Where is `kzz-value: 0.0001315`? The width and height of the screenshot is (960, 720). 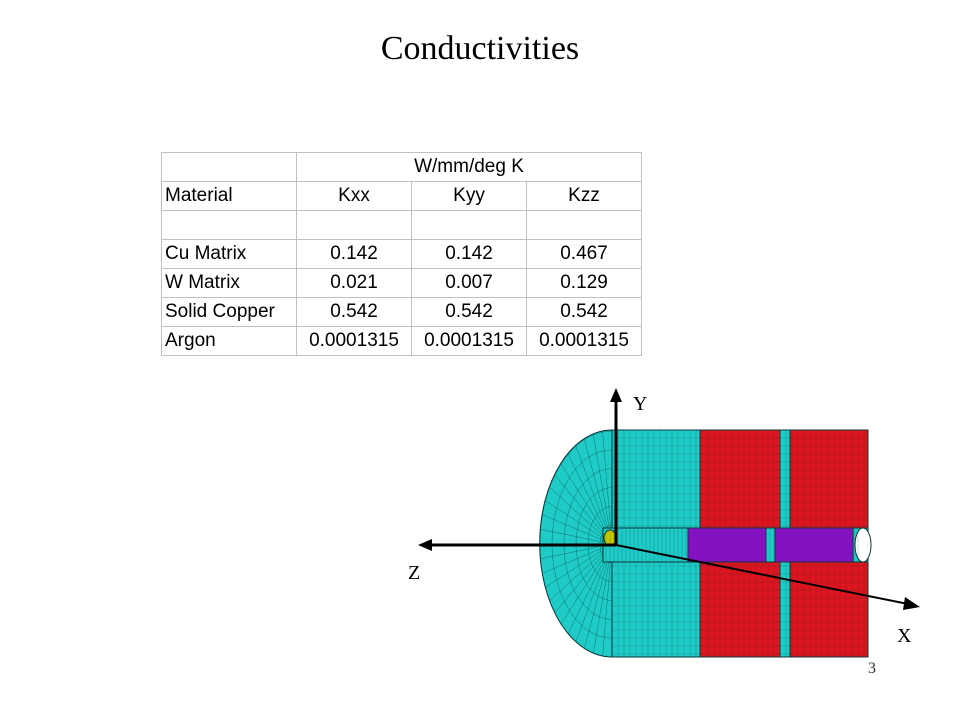
kzz-value: 0.0001315 is located at coordinates (584, 341).